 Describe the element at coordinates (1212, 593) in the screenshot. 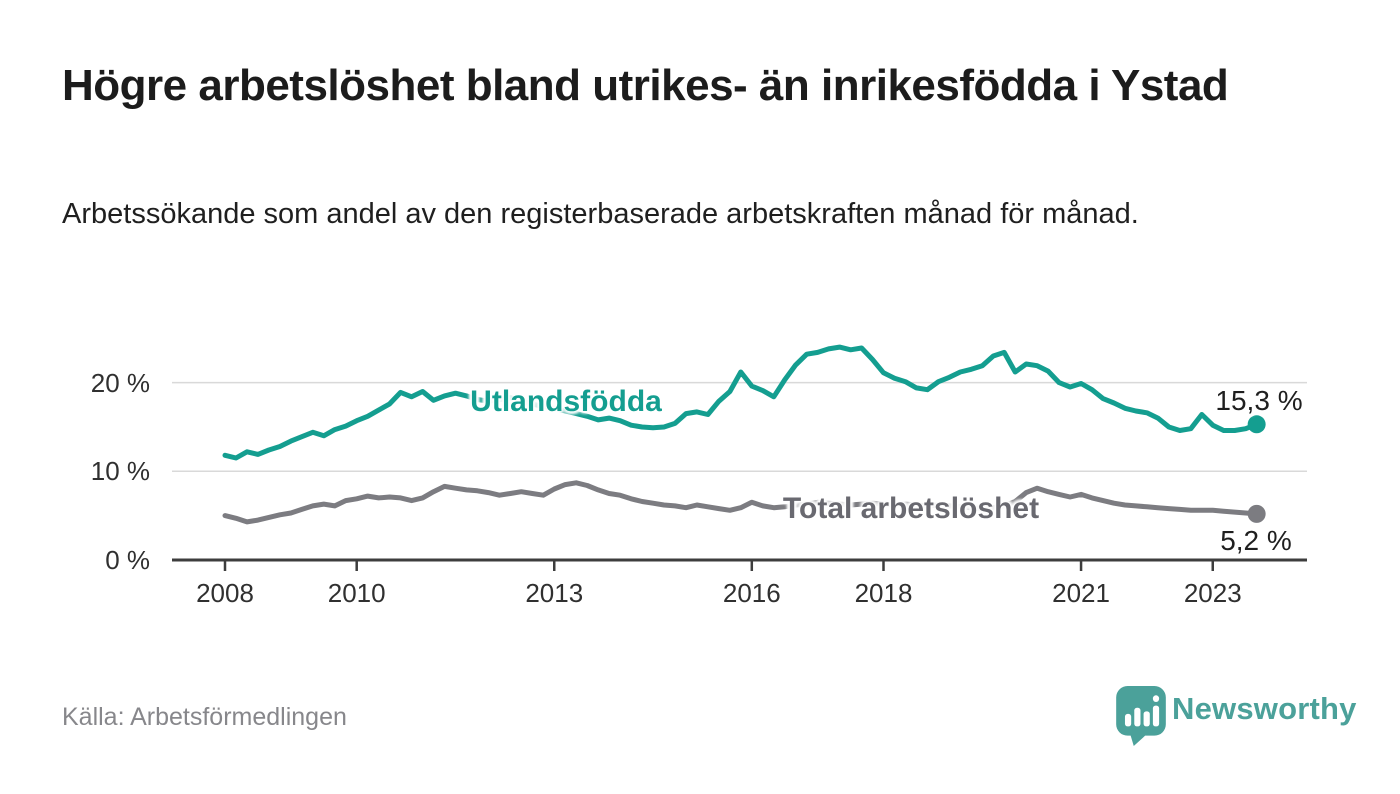

I see `x-tick-label: 2023` at that location.